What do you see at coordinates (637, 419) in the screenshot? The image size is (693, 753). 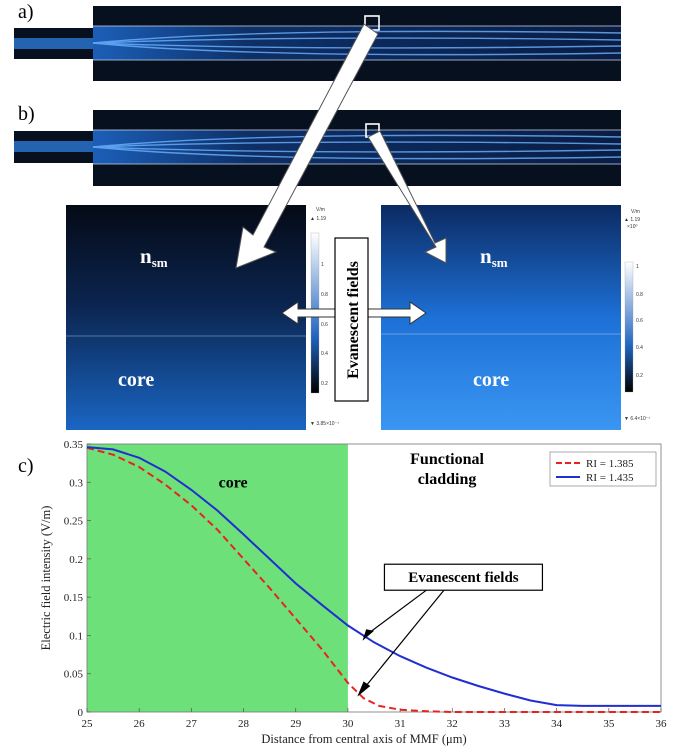 I see `colorbar-right-min: ▼ 6.4×10⁻⁷` at bounding box center [637, 419].